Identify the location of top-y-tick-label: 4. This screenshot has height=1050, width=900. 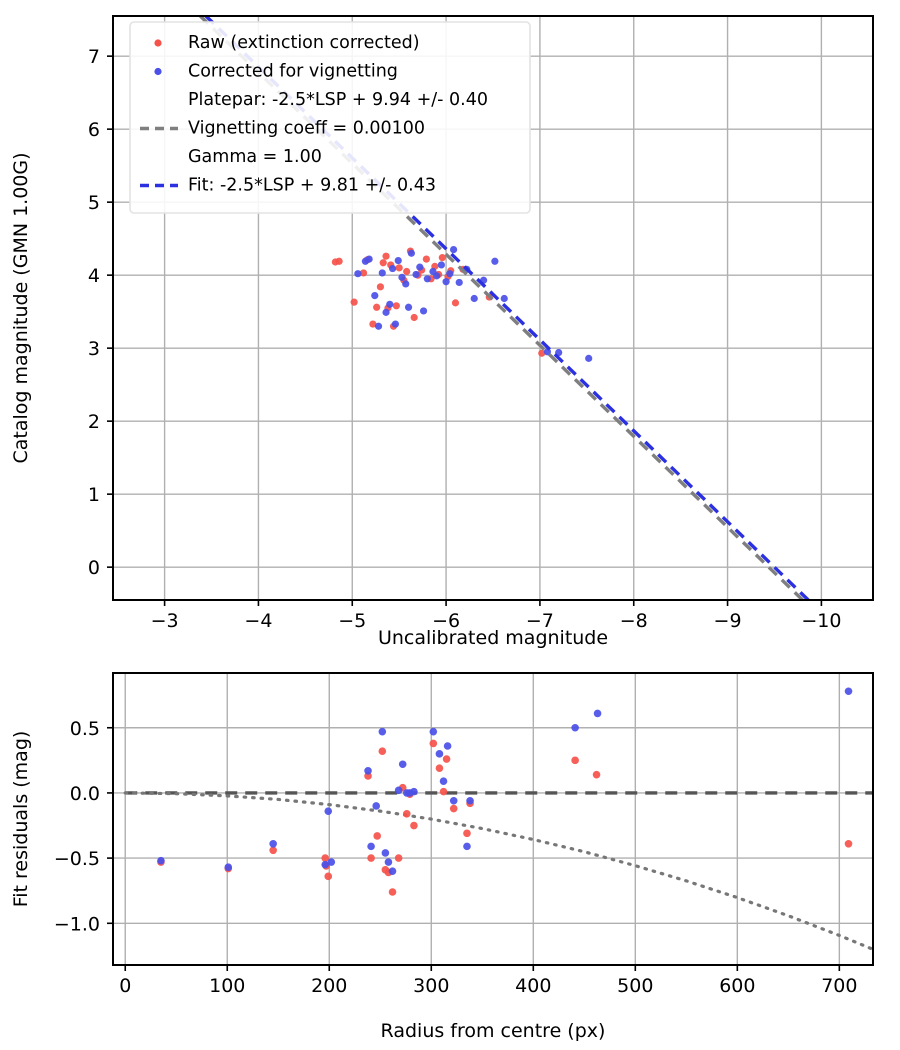
(94, 276).